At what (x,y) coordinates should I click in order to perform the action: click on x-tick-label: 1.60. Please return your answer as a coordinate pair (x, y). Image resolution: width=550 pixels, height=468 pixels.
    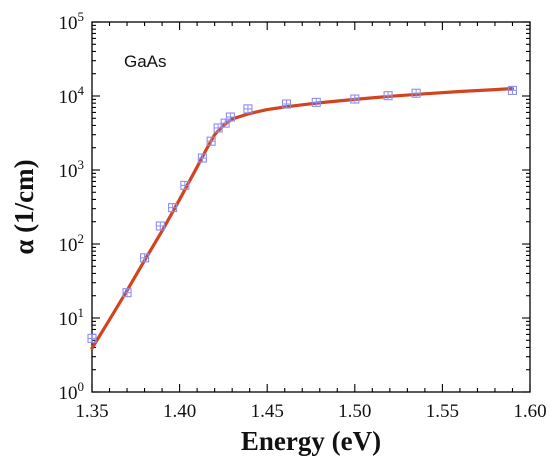
    Looking at the image, I should click on (529, 411).